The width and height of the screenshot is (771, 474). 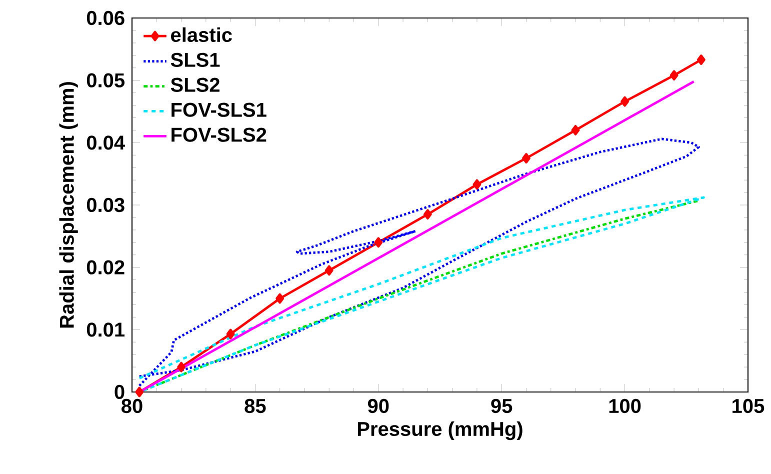 I want to click on y-axis-title: Radial displacement (mm), so click(x=68, y=205).